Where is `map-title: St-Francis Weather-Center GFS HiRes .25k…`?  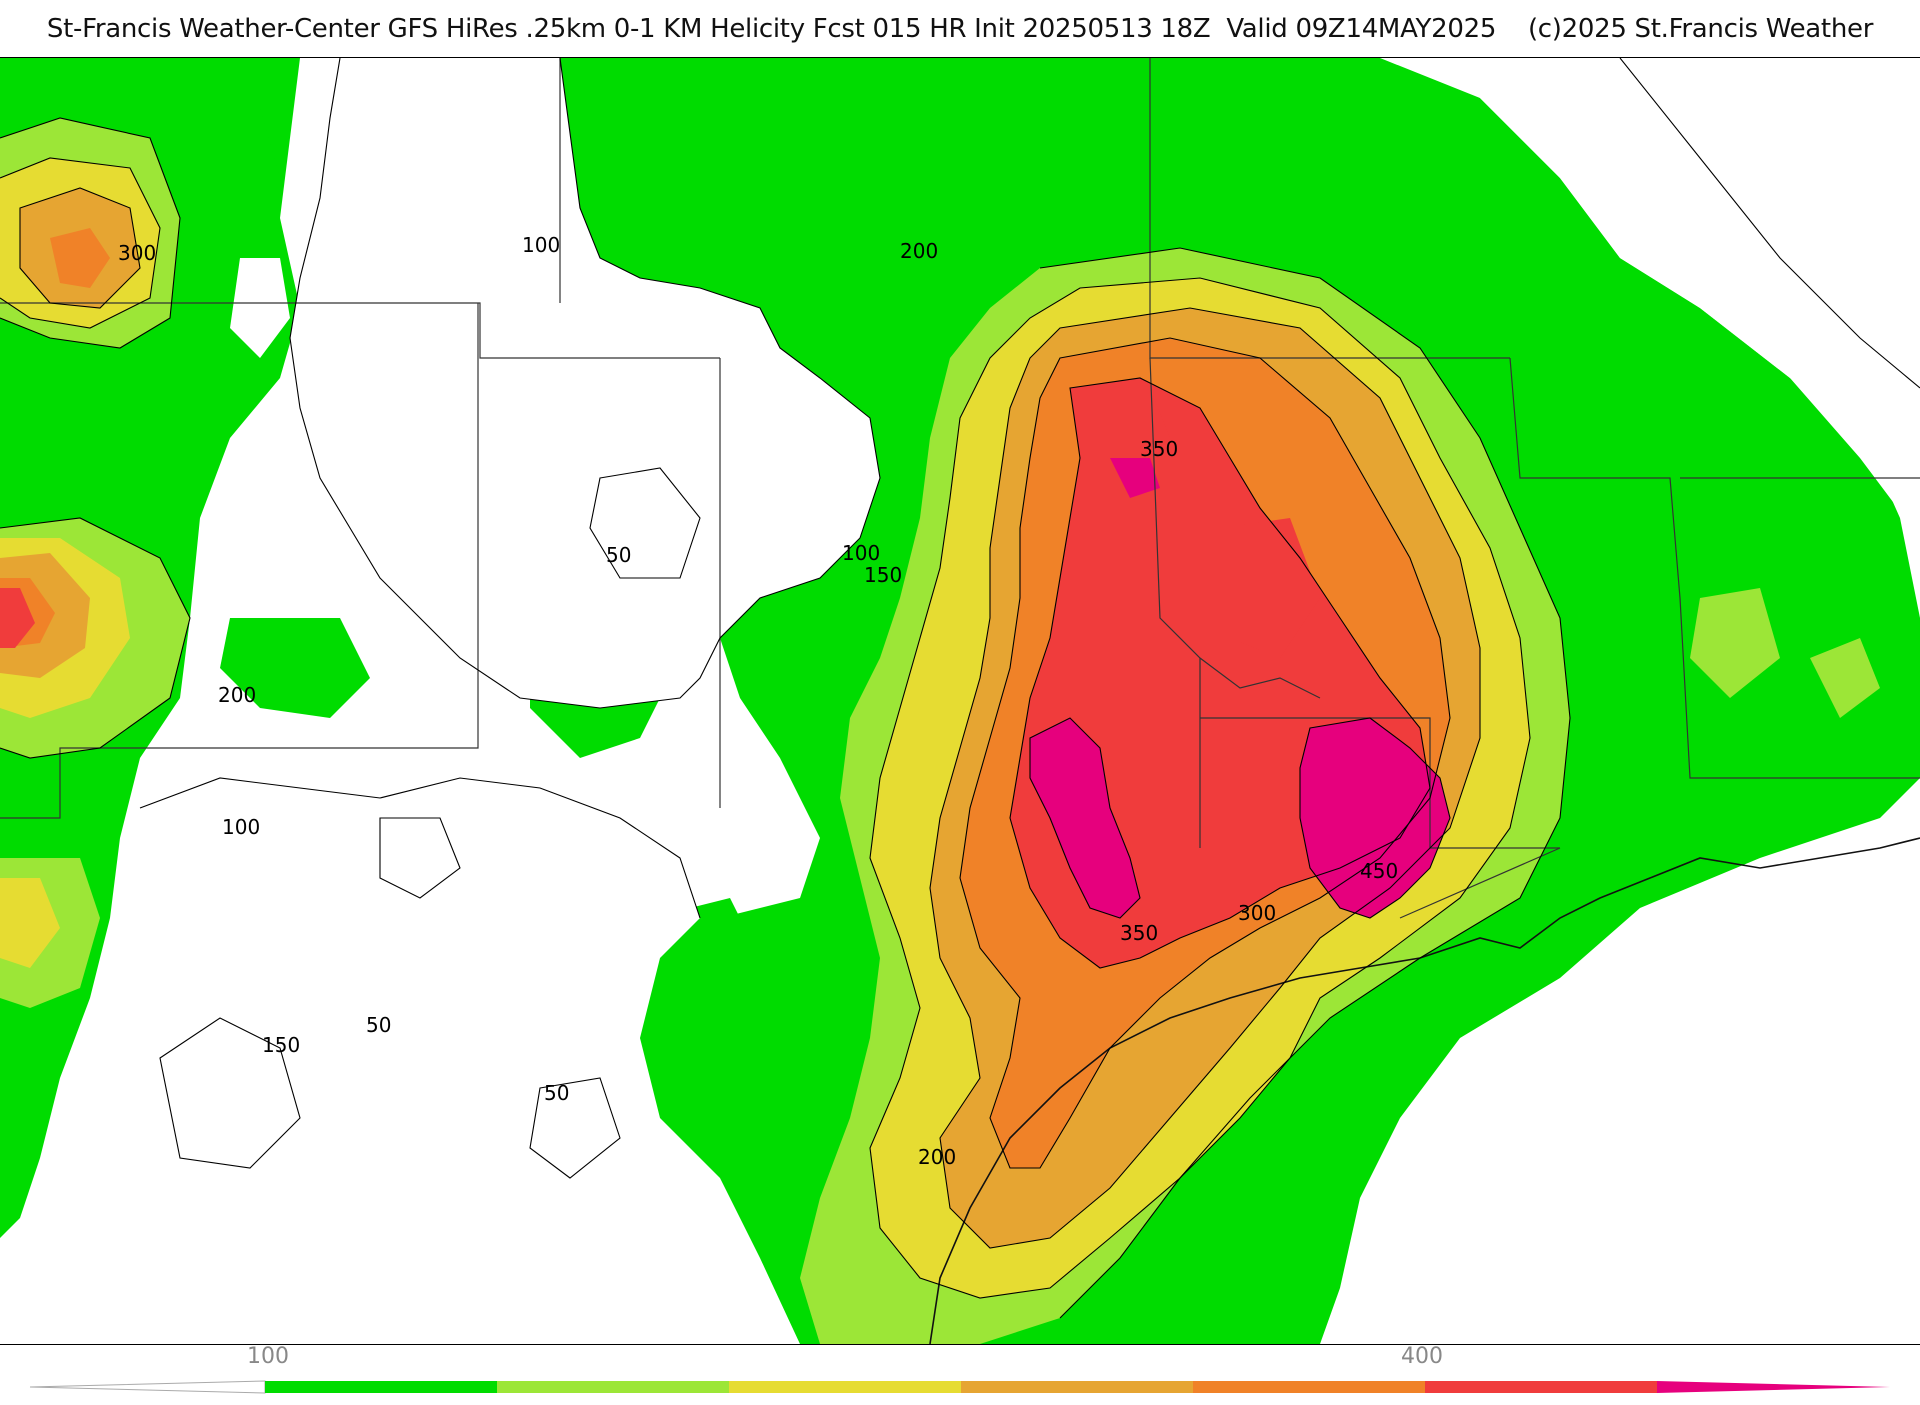
map-title: St-Francis Weather-Center GFS HiRes .25k… is located at coordinates (960, 29).